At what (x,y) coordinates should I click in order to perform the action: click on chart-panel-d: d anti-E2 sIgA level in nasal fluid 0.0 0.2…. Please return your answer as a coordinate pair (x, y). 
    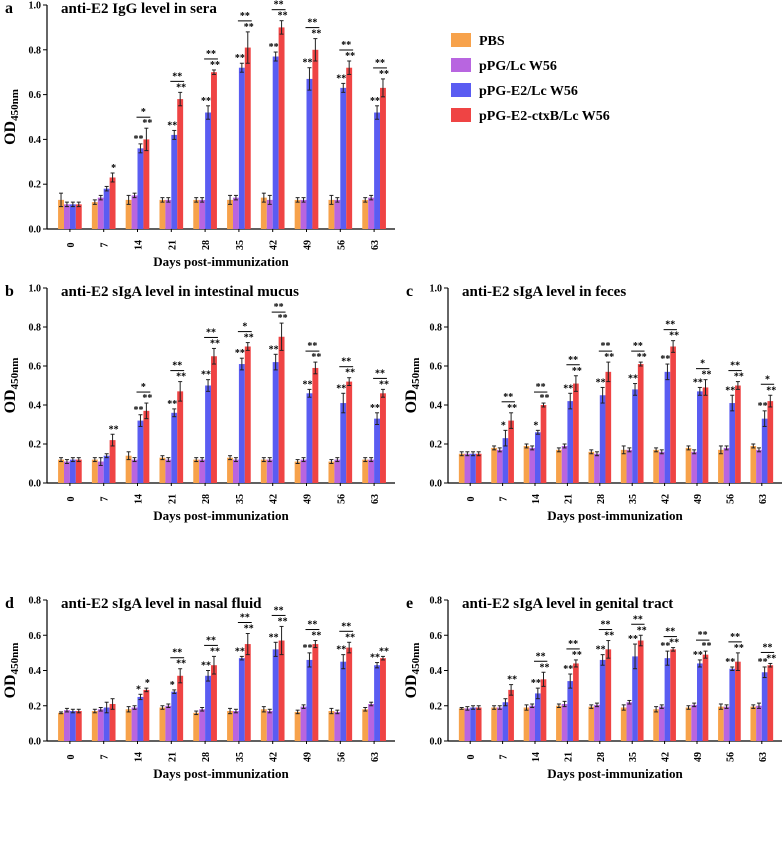
    Looking at the image, I should click on (198, 688).